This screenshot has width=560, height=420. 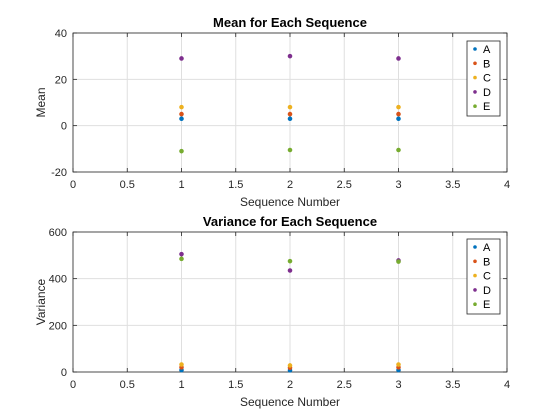 I want to click on chart-title: Variance for Each Sequence, so click(x=290, y=221).